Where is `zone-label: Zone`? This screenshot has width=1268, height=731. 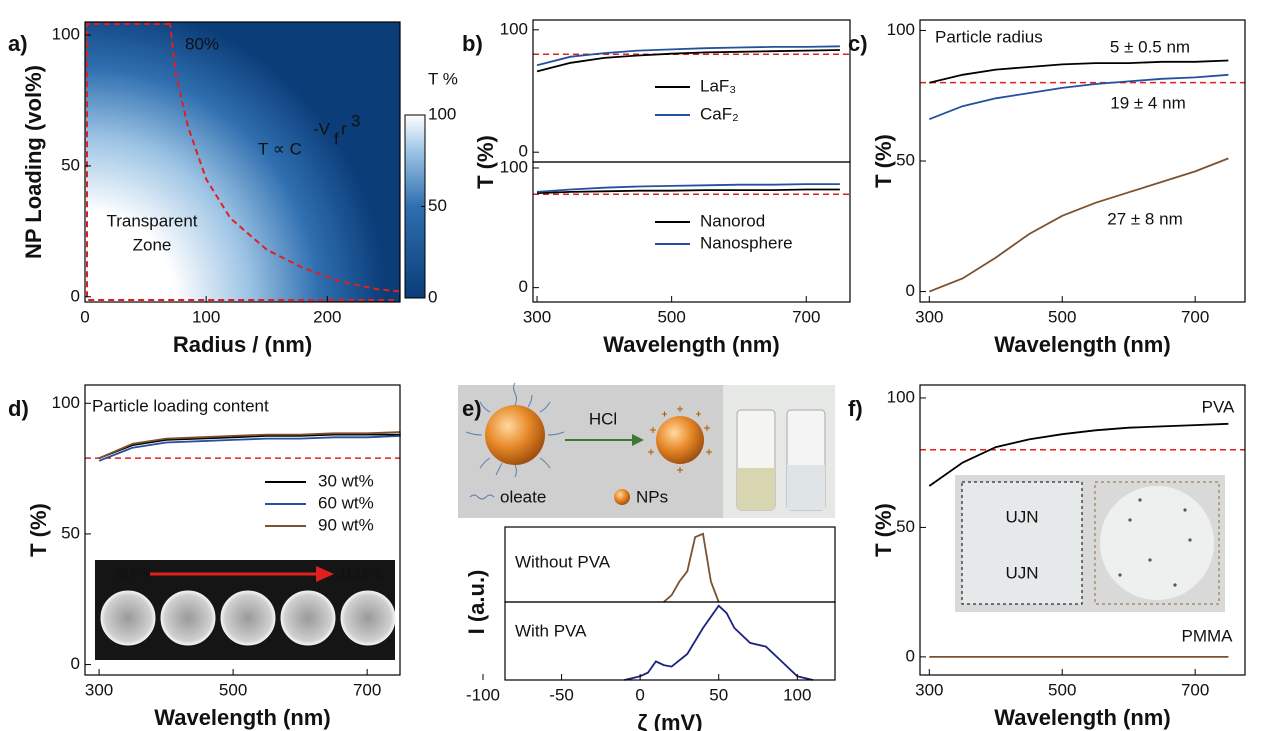 zone-label: Zone is located at coordinates (152, 244).